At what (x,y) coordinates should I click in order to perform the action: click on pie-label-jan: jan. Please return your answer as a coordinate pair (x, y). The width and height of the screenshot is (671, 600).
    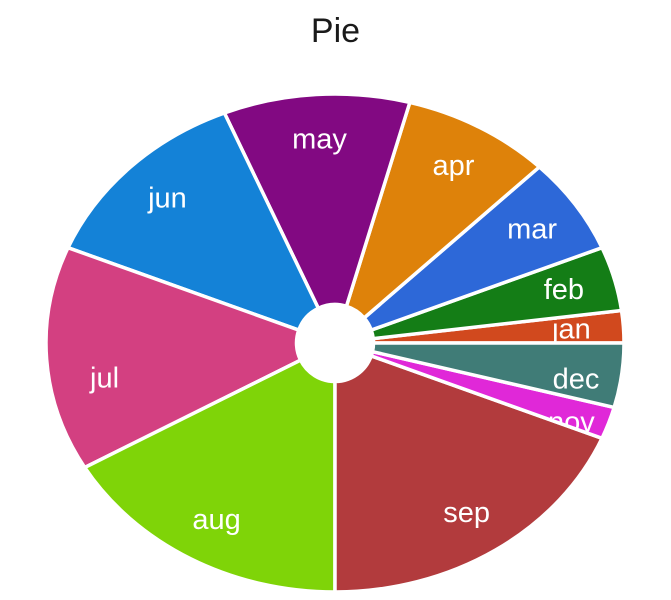
    Looking at the image, I should click on (571, 330).